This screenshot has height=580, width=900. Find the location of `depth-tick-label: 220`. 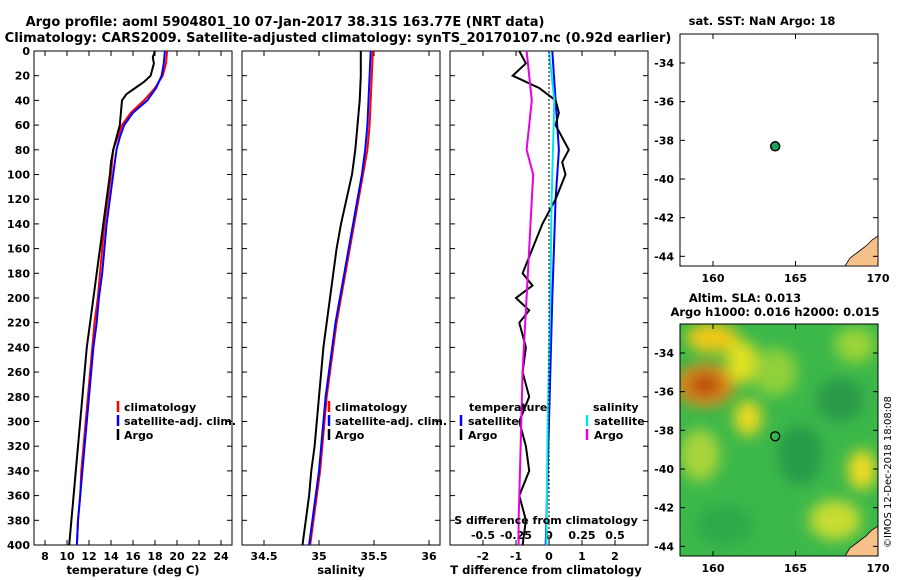

depth-tick-label: 220 is located at coordinates (18, 323).